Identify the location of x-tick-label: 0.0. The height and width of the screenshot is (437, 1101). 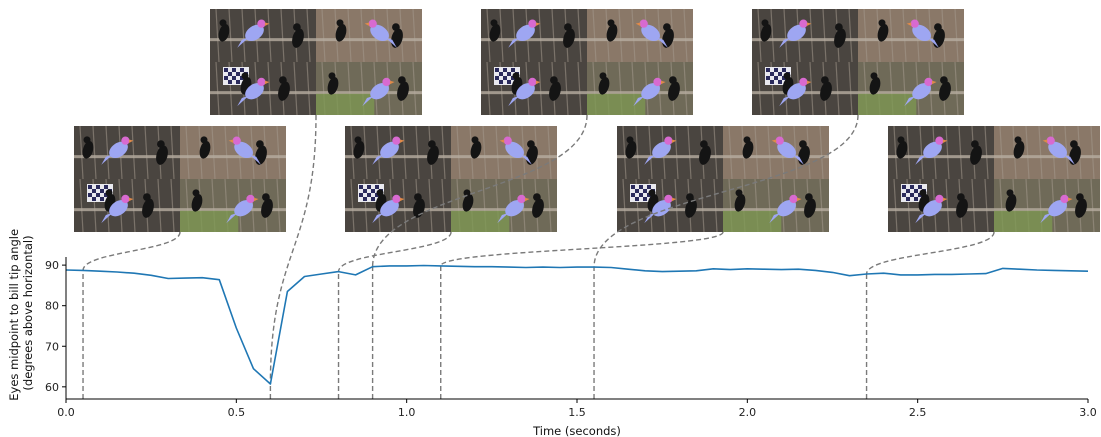
(66, 412).